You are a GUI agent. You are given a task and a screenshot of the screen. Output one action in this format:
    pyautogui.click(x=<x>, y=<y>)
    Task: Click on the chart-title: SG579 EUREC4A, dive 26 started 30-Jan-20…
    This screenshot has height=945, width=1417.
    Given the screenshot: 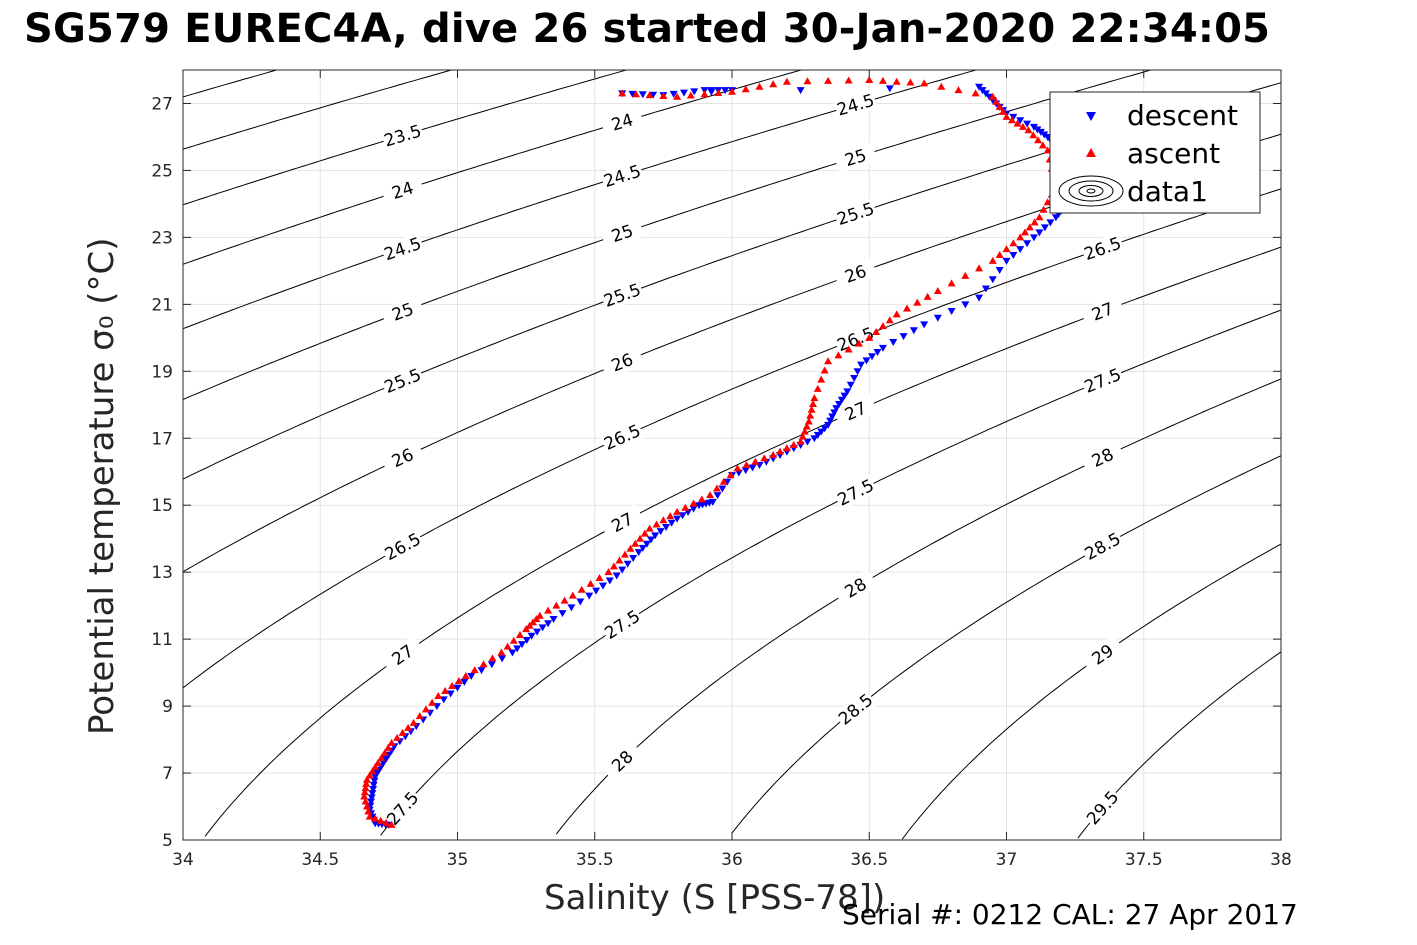 What is the action you would take?
    pyautogui.click(x=647, y=29)
    